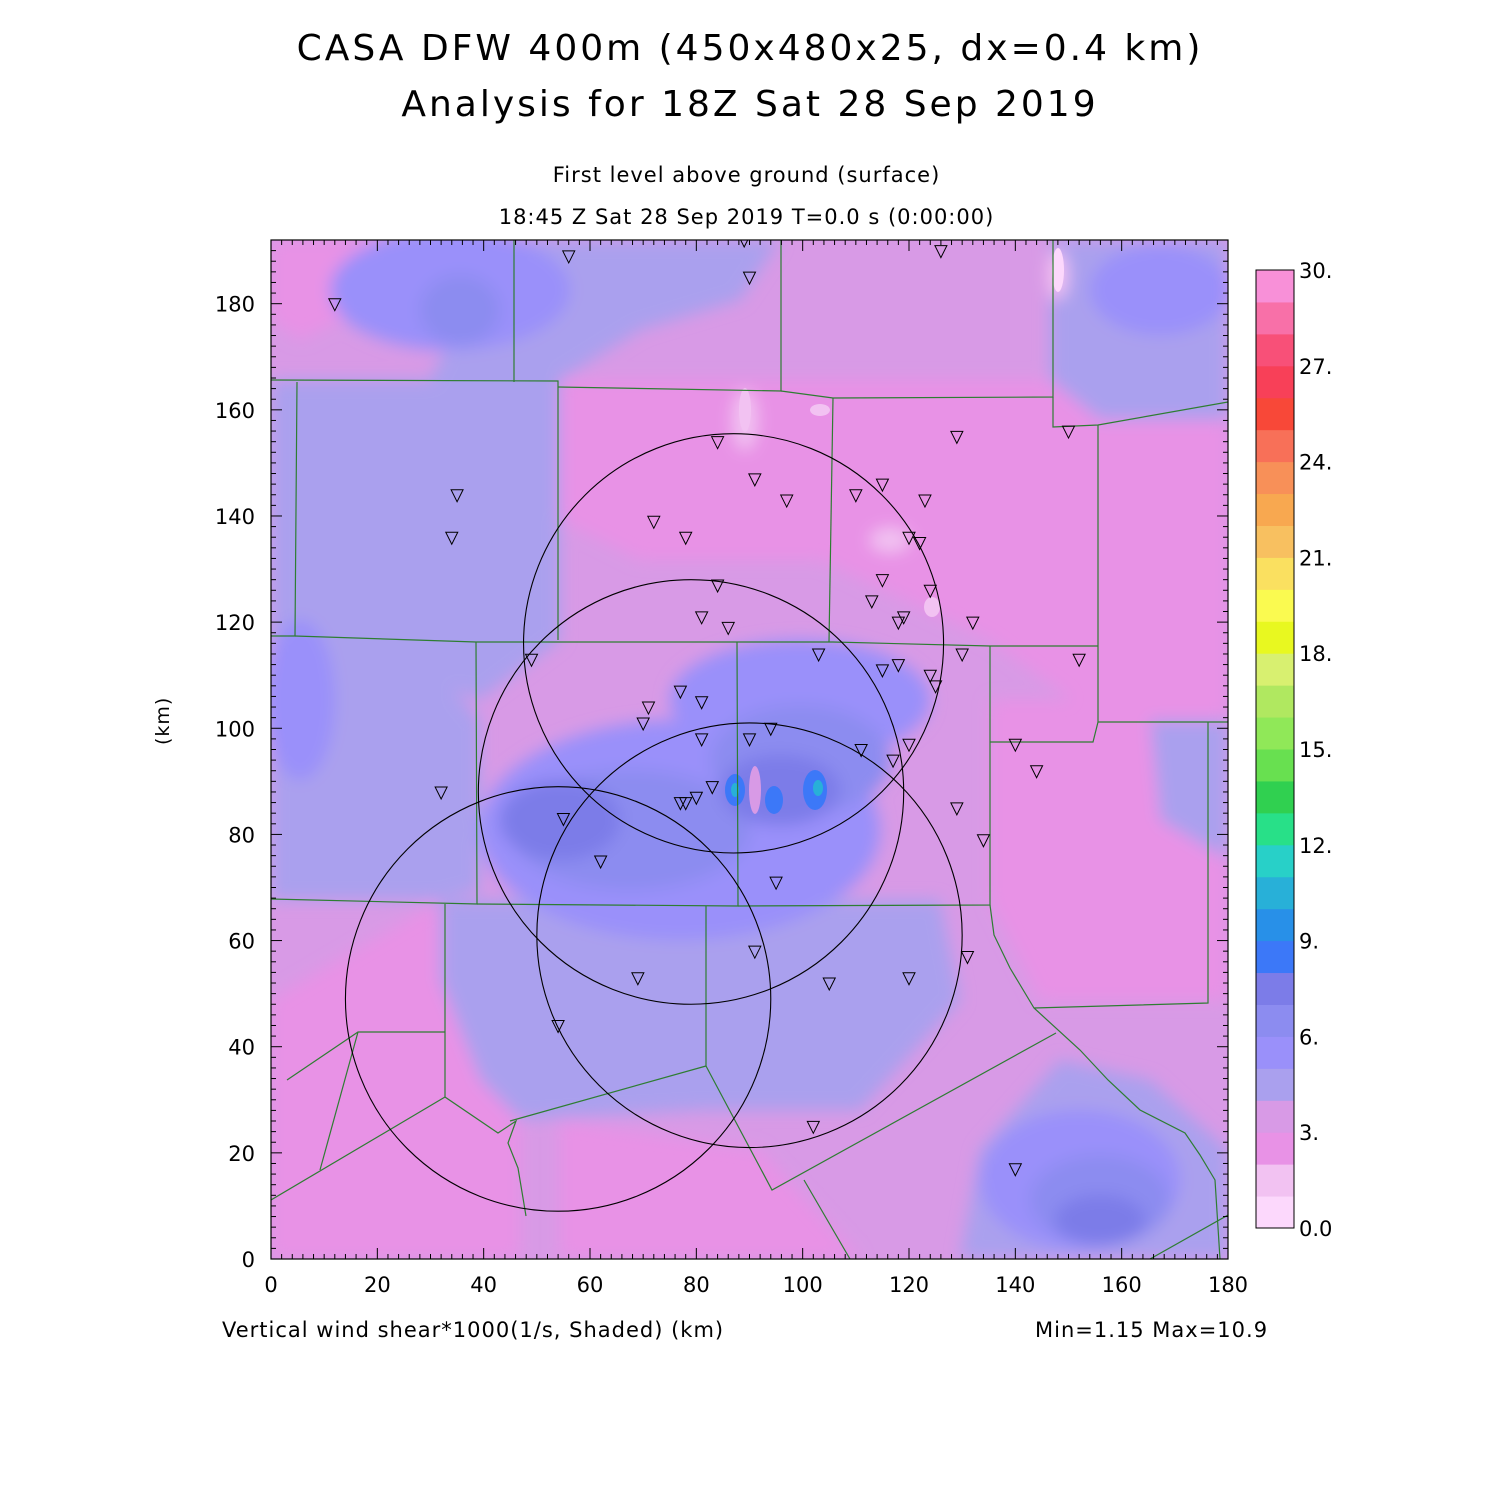  I want to click on colorbar-label: 21., so click(1315, 558).